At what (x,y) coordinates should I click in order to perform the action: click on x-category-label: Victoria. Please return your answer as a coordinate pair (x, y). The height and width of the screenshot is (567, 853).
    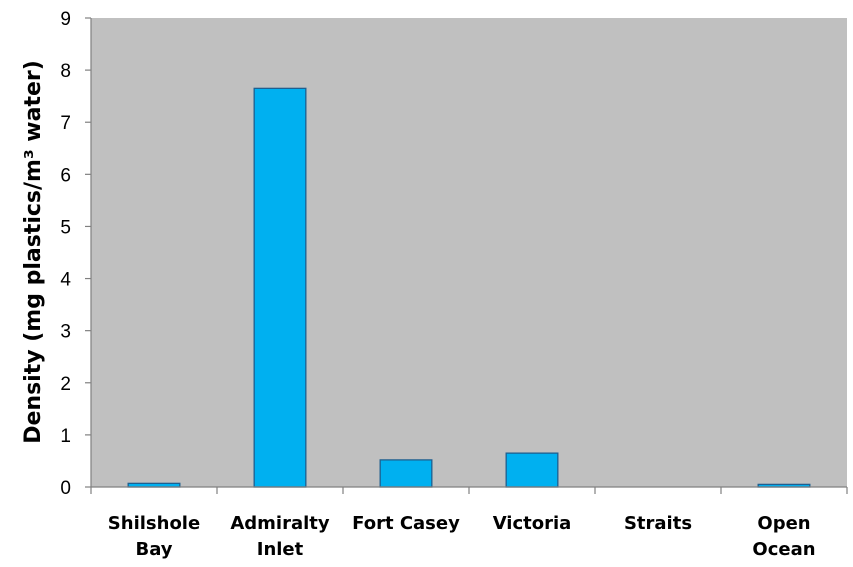
    Looking at the image, I should click on (532, 523).